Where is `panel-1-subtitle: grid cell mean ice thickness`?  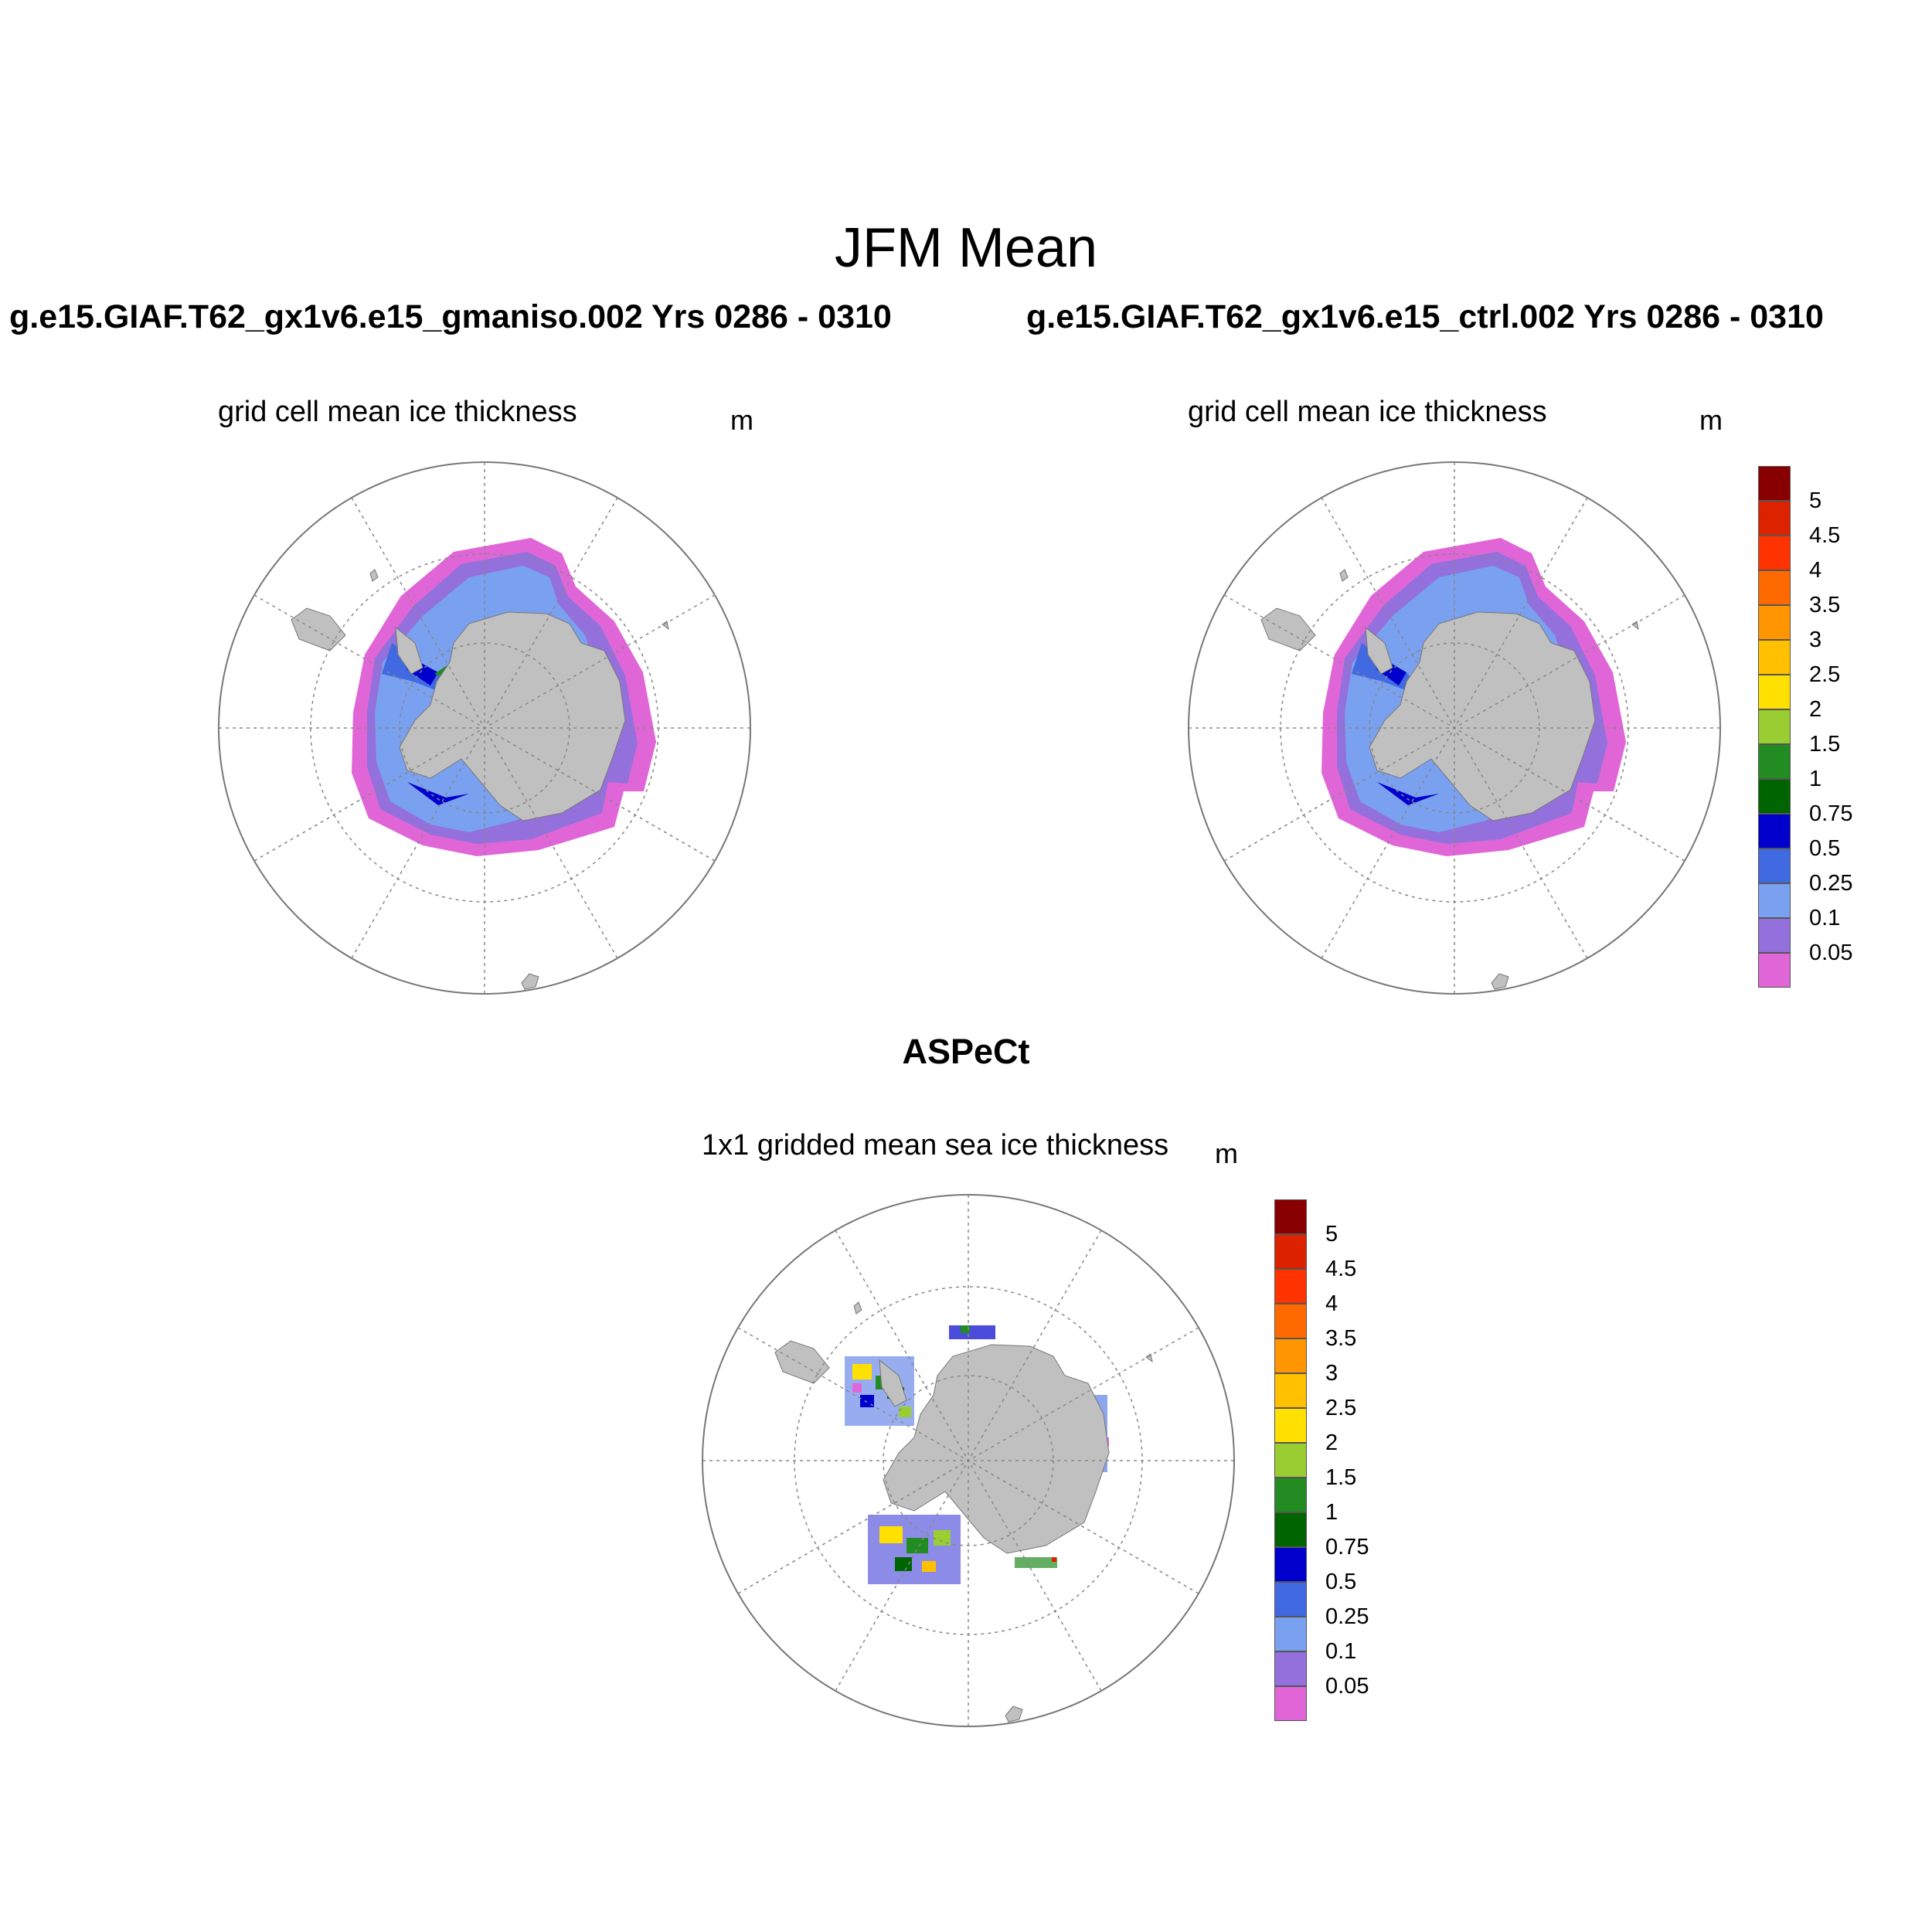
panel-1-subtitle: grid cell mean ice thickness is located at coordinates (397, 412).